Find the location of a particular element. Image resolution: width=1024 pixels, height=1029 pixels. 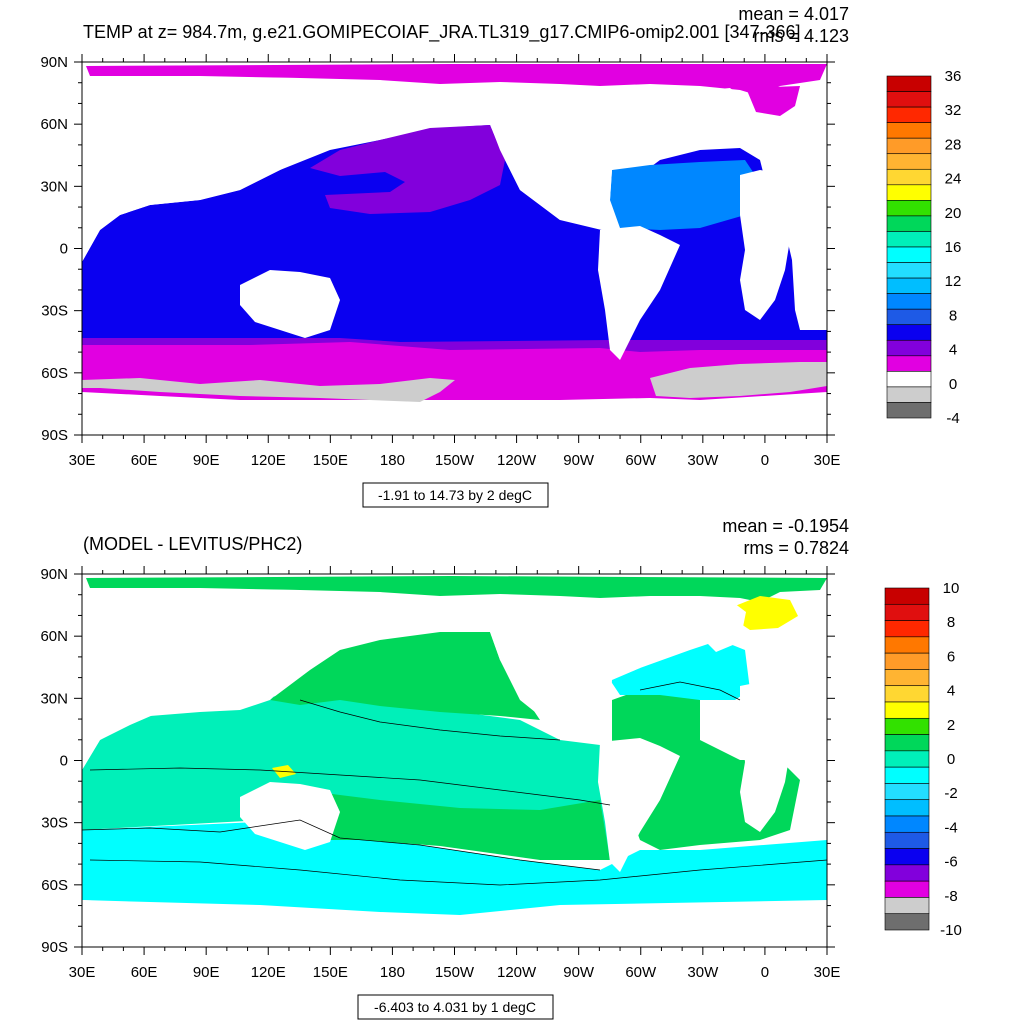

panel-1-info: -1.91 to 14.73 by 2 degC is located at coordinates (455, 495).